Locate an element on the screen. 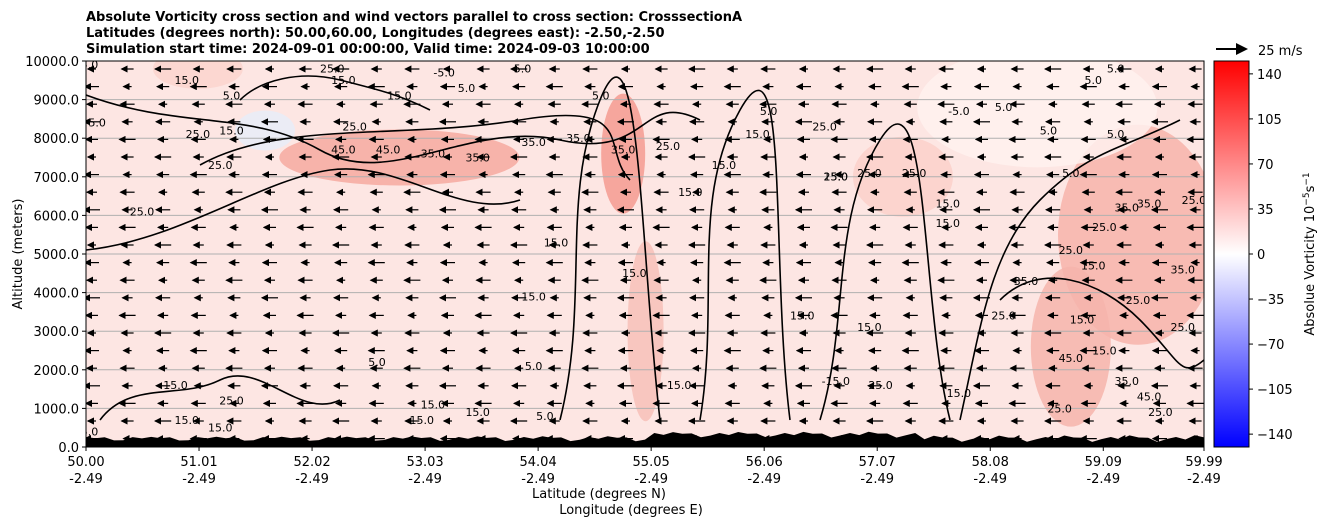  y-tick-label: 6000.0 is located at coordinates (57, 216).